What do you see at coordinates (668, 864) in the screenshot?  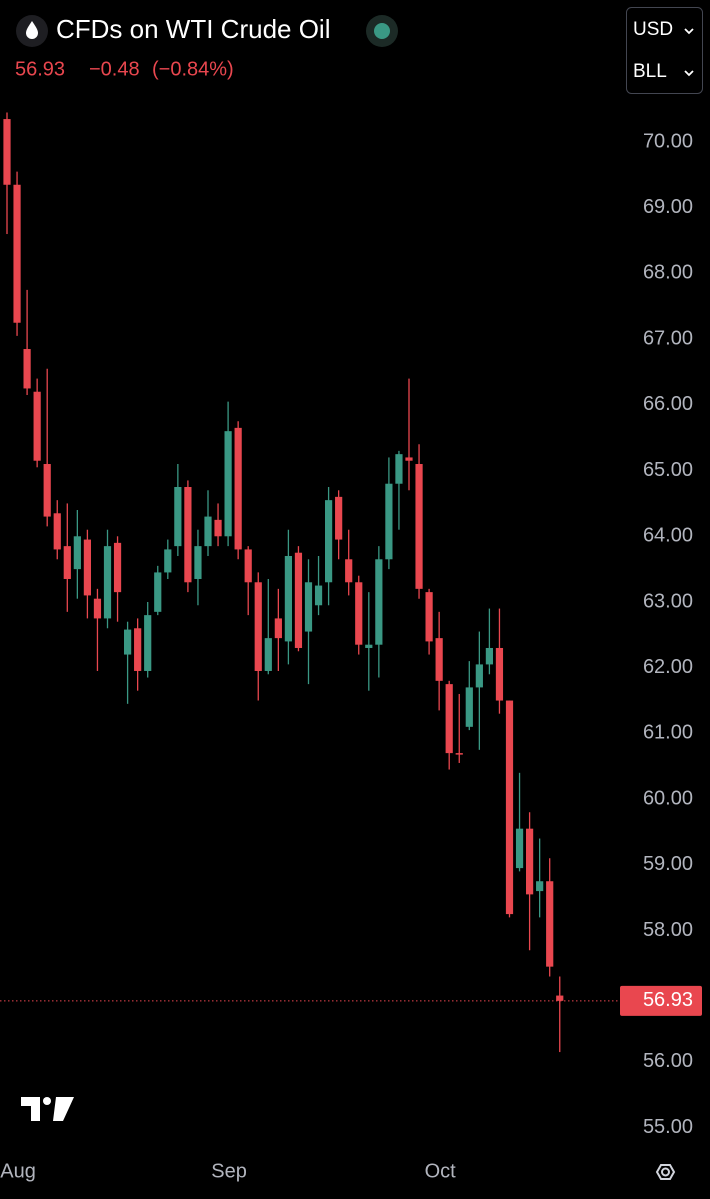 I see `y-tick-label: 59.00` at bounding box center [668, 864].